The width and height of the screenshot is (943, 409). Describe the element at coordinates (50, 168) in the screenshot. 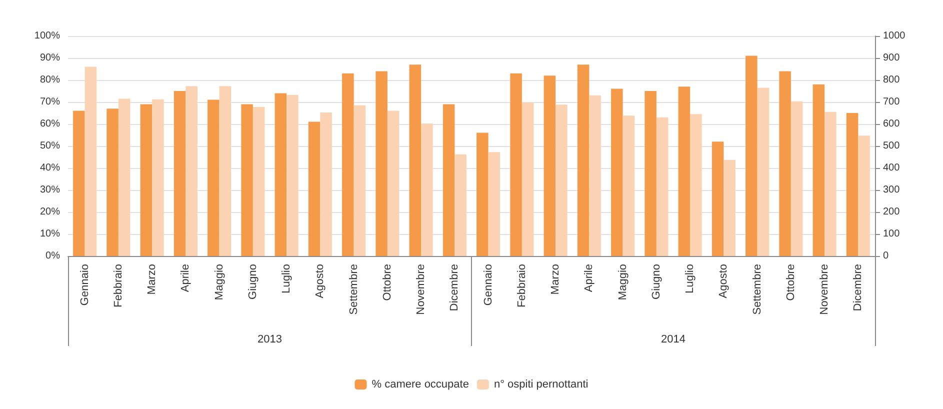

I see `y-tick-label: 40%` at that location.